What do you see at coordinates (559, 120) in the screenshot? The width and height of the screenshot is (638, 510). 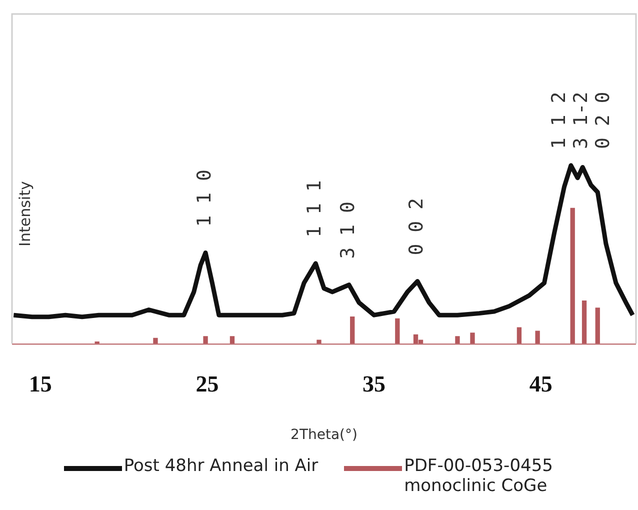 I see `text: 1 1 2` at bounding box center [559, 120].